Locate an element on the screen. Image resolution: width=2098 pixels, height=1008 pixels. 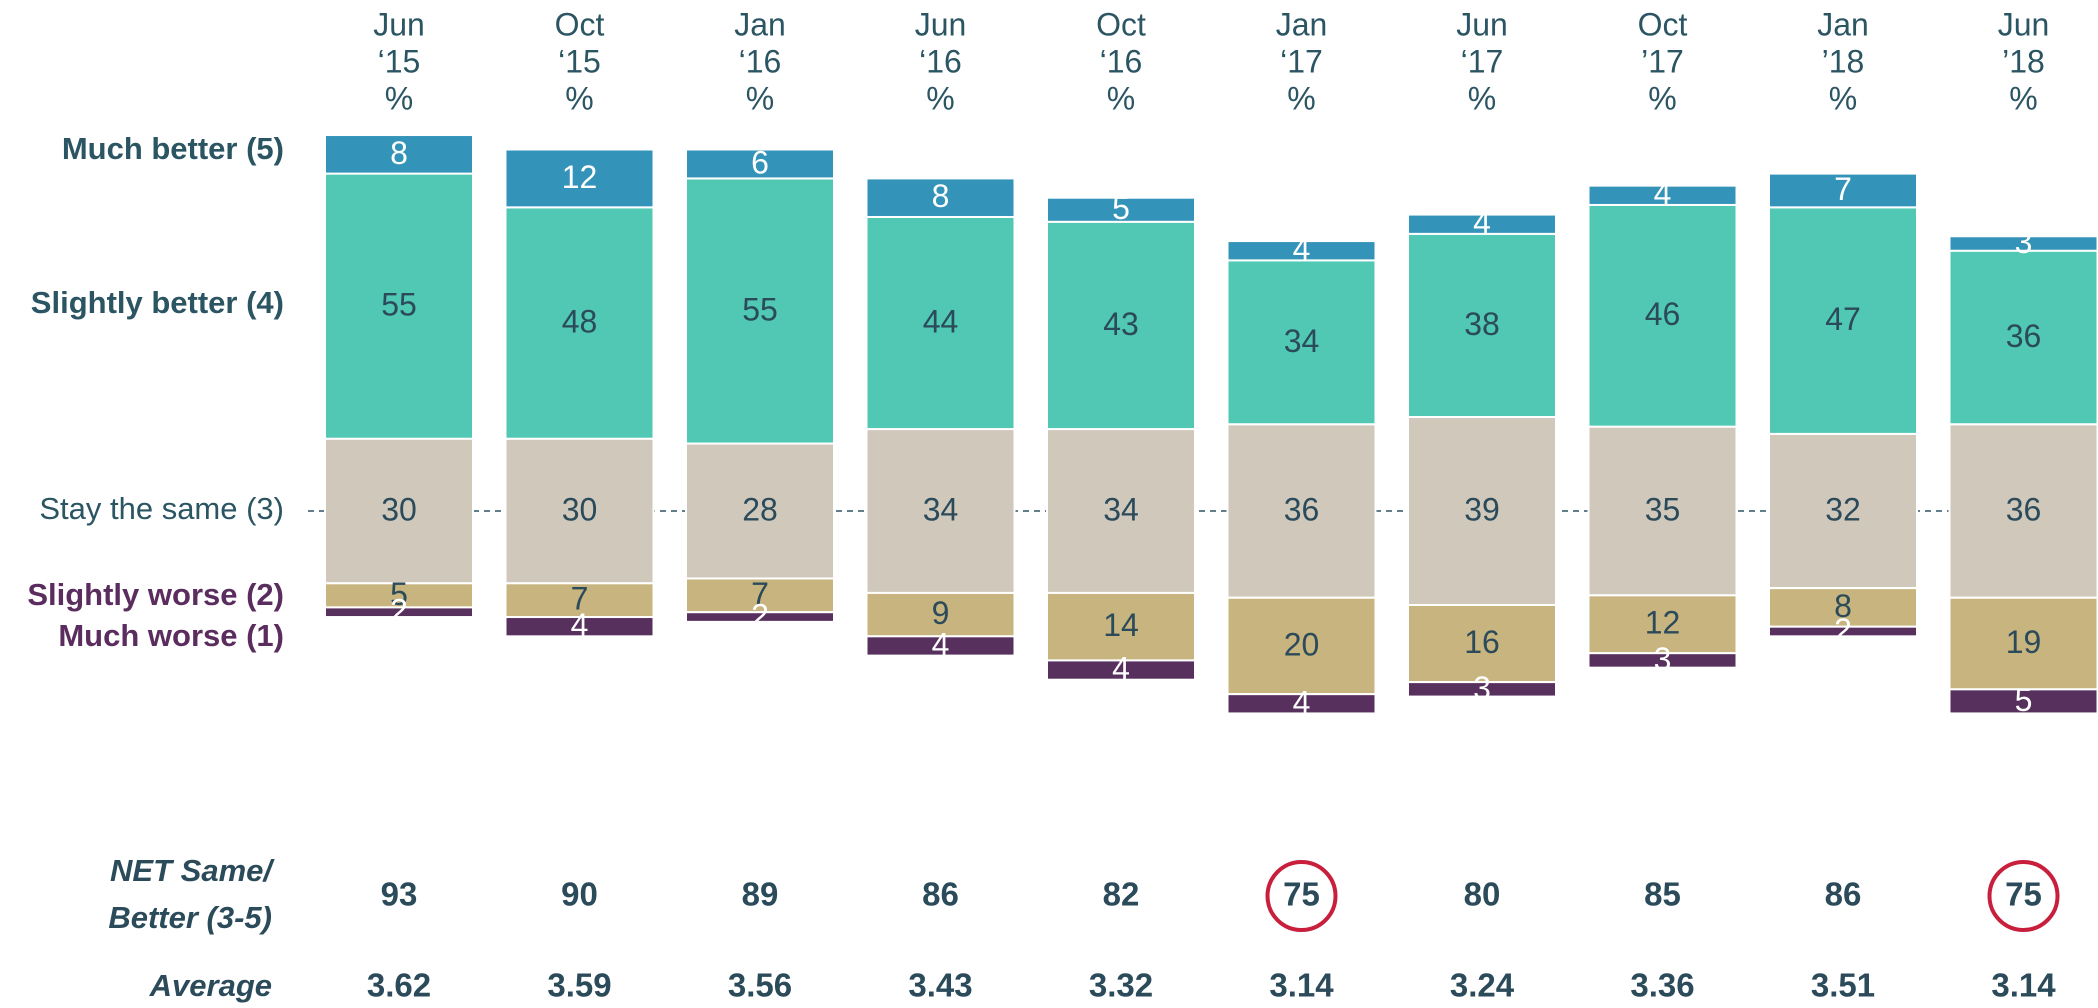
value-label: 55 is located at coordinates (399, 305).